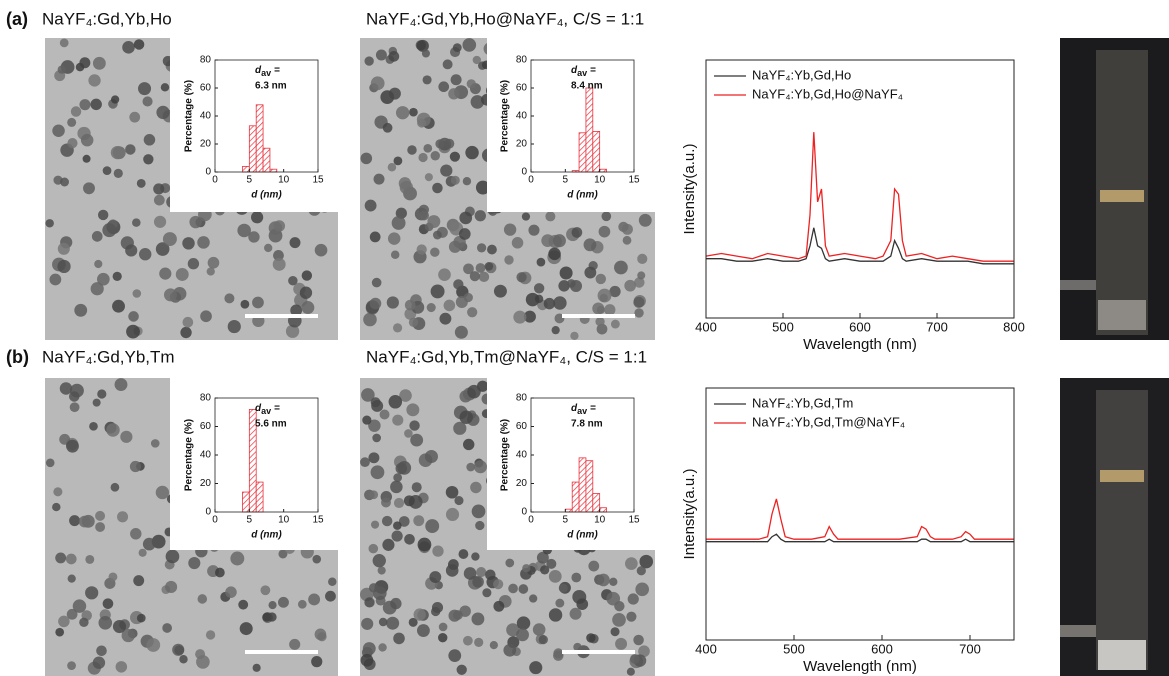 This screenshot has height=676, width=1169. Describe the element at coordinates (271, 424) in the screenshot. I see `annotation-value: 5.6 nm` at that location.